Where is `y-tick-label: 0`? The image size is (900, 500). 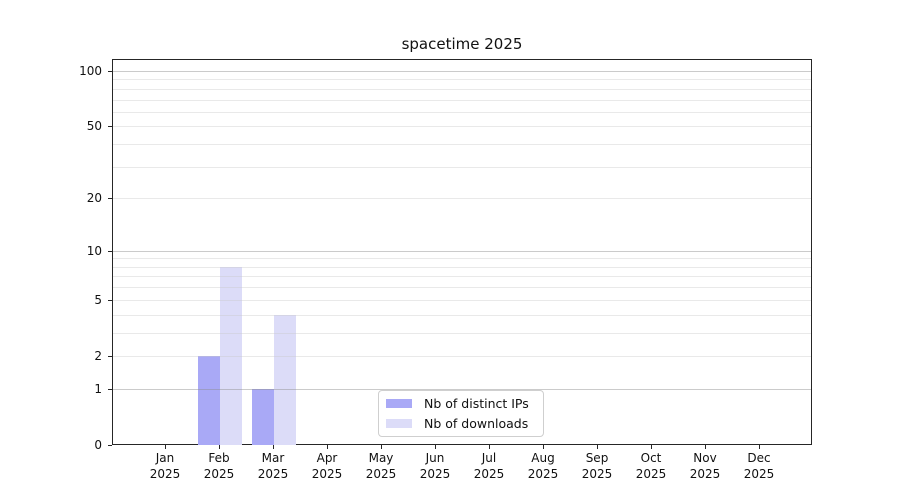
y-tick-label: 0 is located at coordinates (98, 445).